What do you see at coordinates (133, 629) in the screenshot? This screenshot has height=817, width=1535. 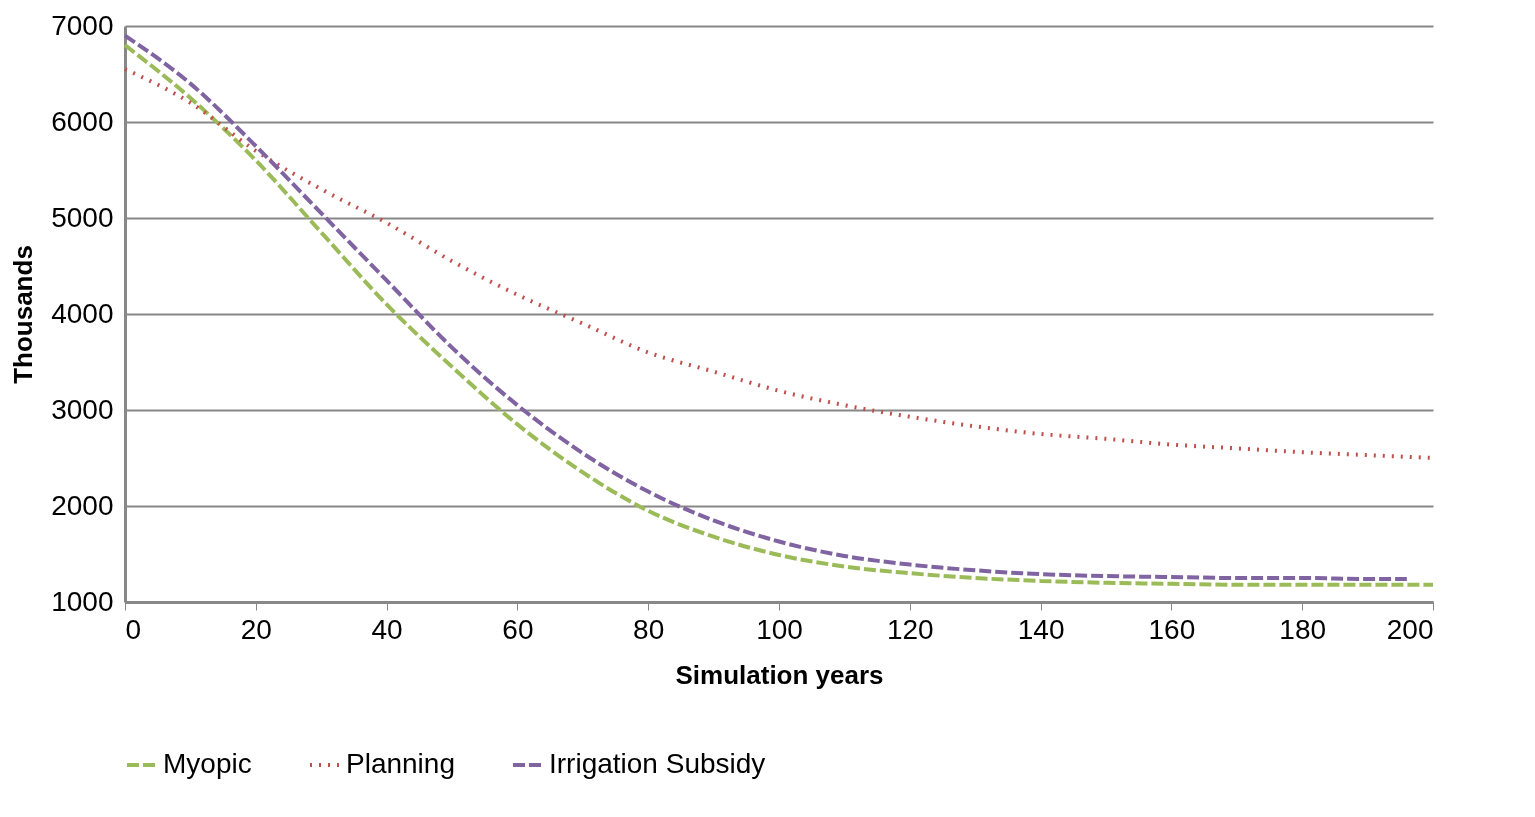 I see `x-tick-label: 0` at bounding box center [133, 629].